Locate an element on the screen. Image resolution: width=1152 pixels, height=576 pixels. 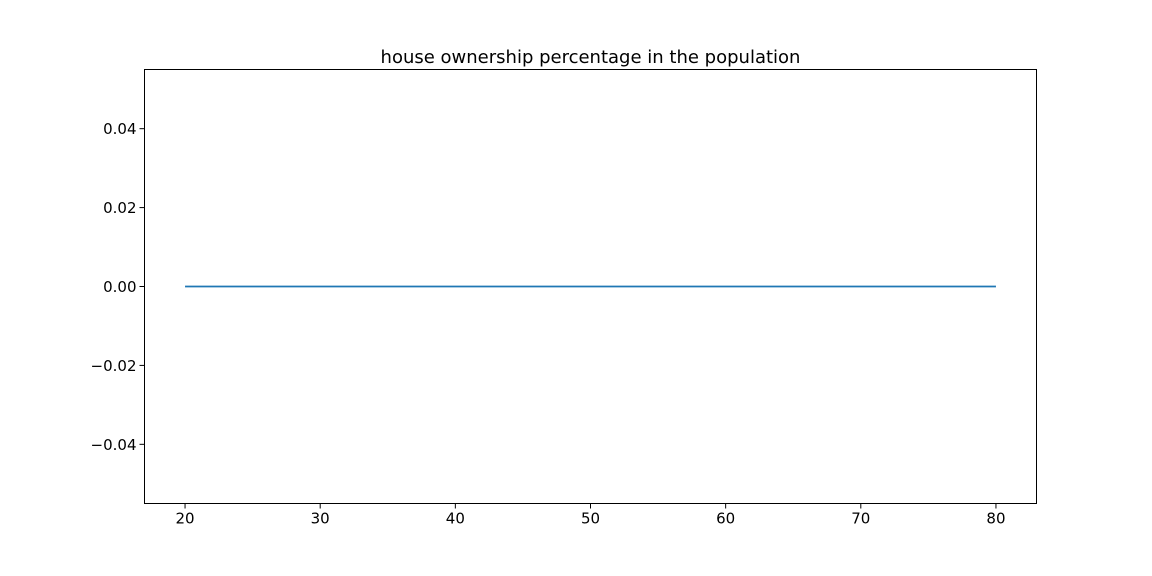
y-tick-label: 0.00 is located at coordinates (119, 287).